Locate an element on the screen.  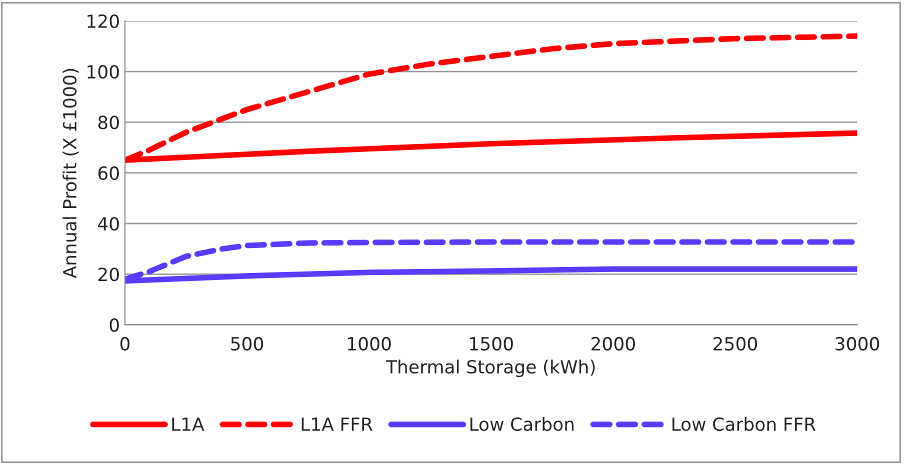
y-tick-label: 60 is located at coordinates (108, 173).